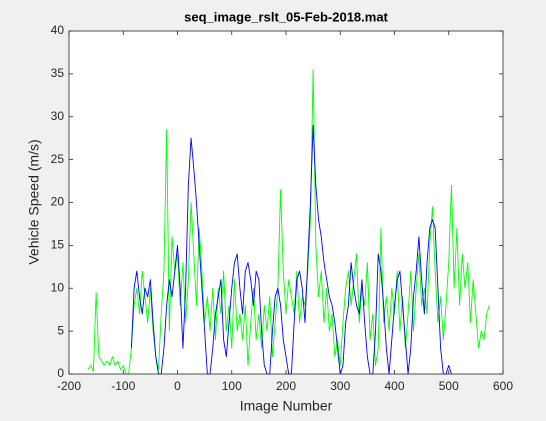 Image resolution: width=546 pixels, height=421 pixels. Describe the element at coordinates (449, 386) in the screenshot. I see `x-tick-label: 500` at that location.